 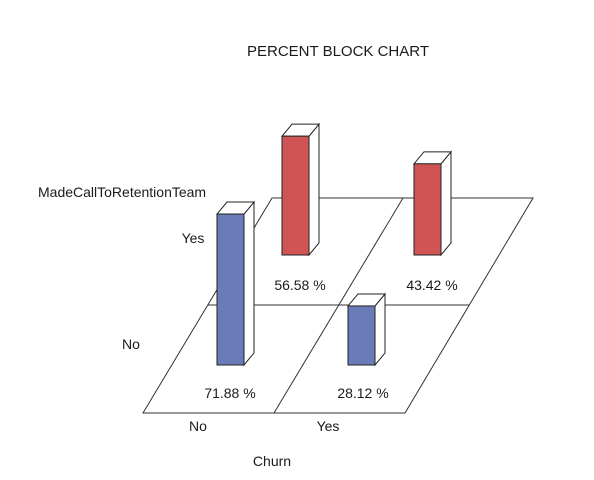 I want to click on value-label-no-yes: 56.58 %, so click(x=299, y=285).